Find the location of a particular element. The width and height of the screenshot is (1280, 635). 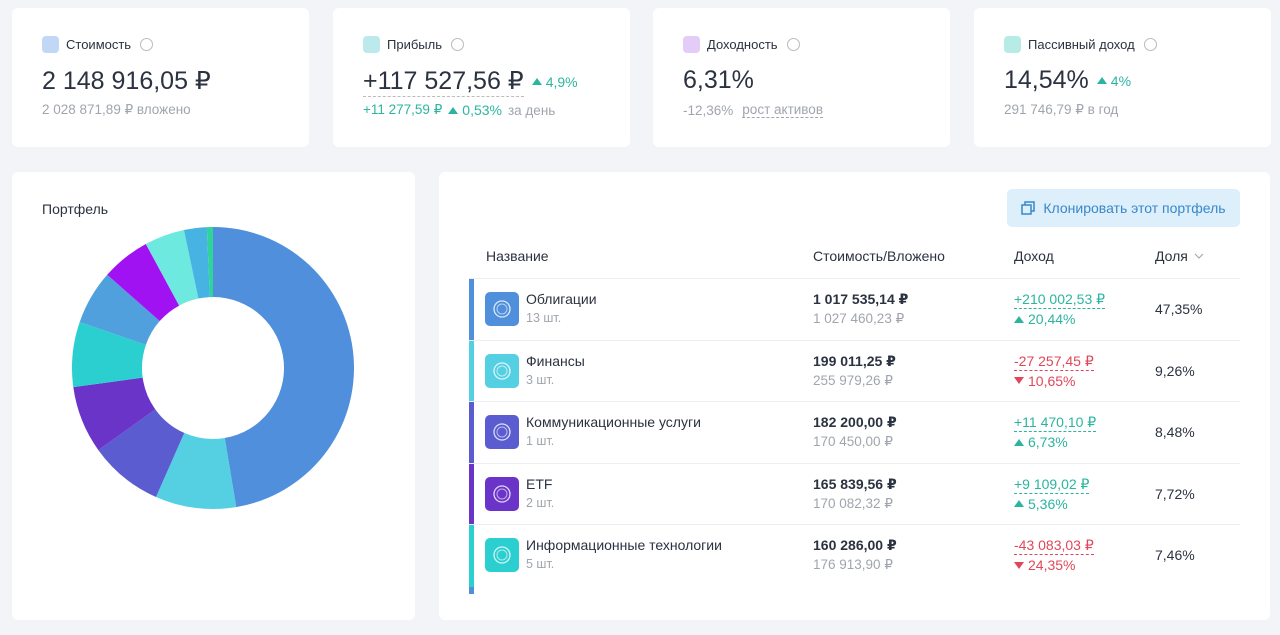

row-value: 160 286,00 ₽ is located at coordinates (855, 545).